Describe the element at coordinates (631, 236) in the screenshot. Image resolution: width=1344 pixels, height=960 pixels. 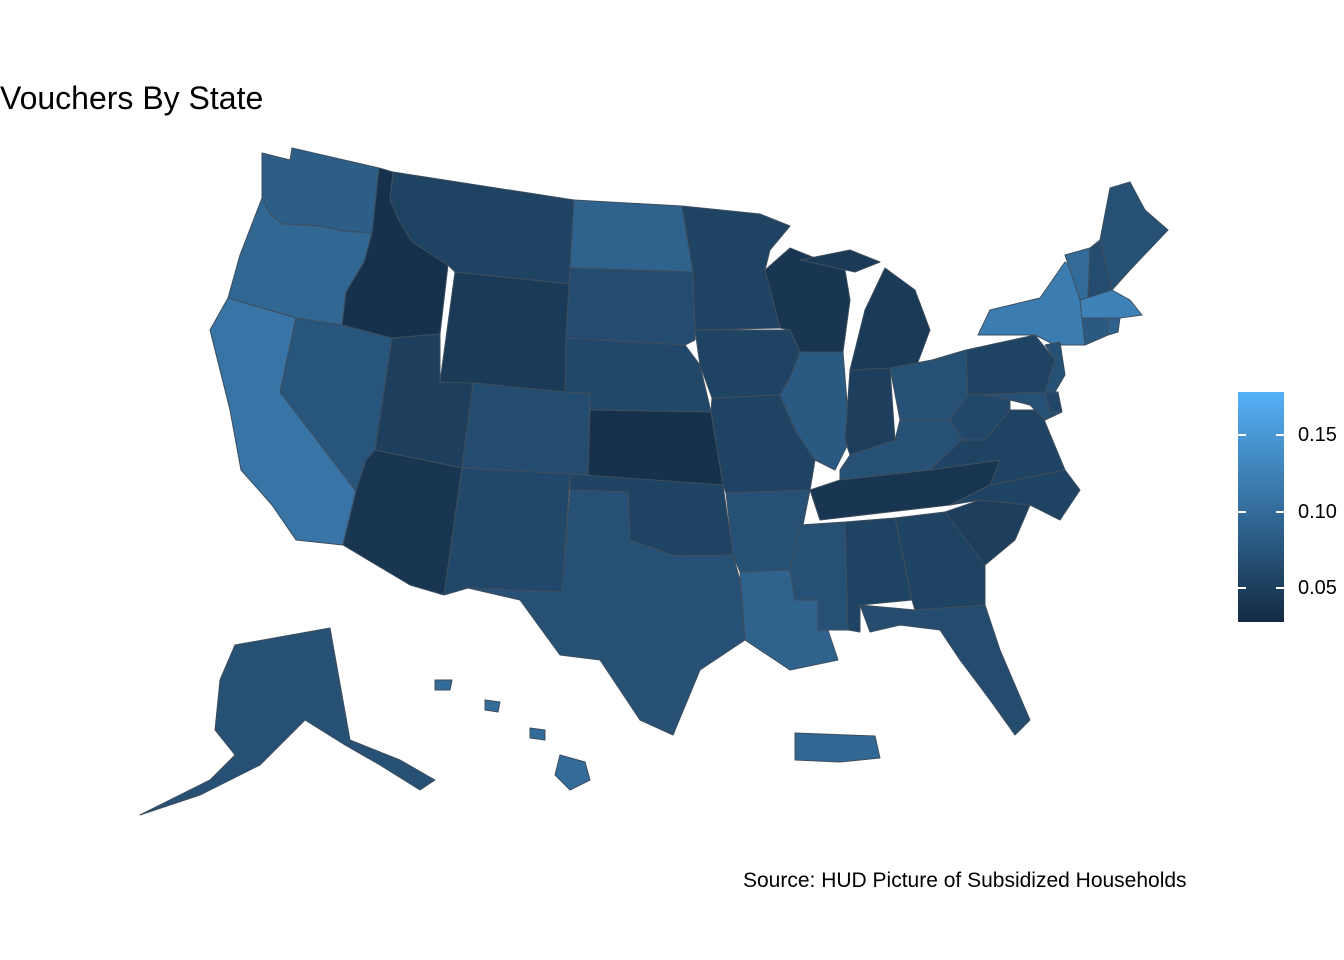
I see `state-ND` at that location.